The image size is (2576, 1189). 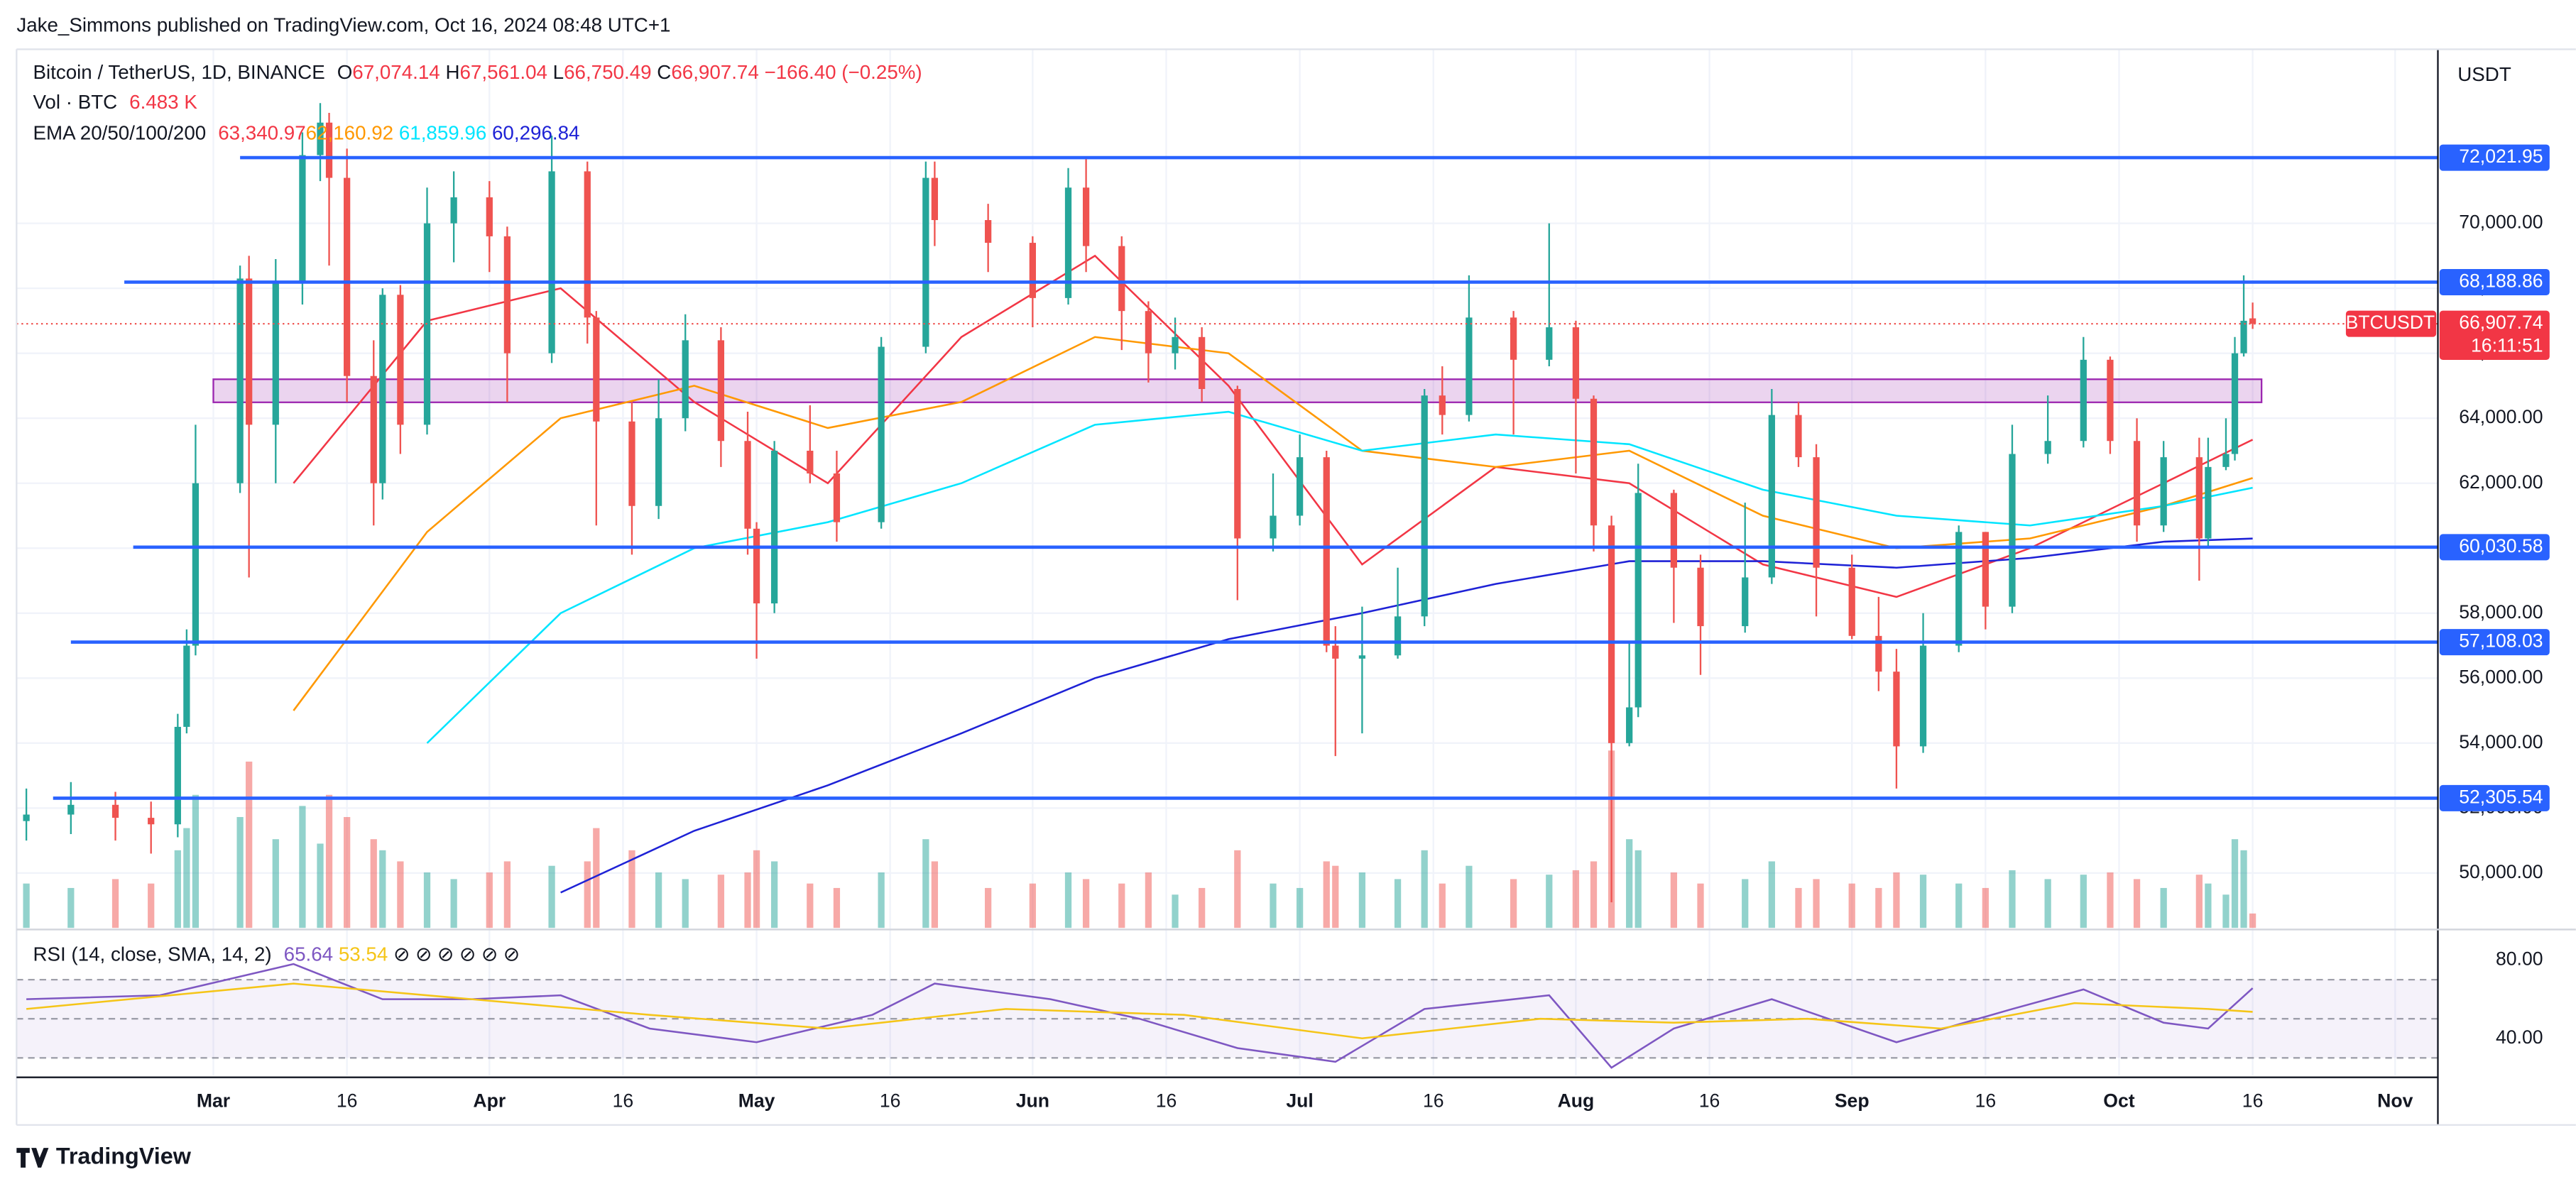 I want to click on footer-brand: TradingView, so click(x=124, y=1156).